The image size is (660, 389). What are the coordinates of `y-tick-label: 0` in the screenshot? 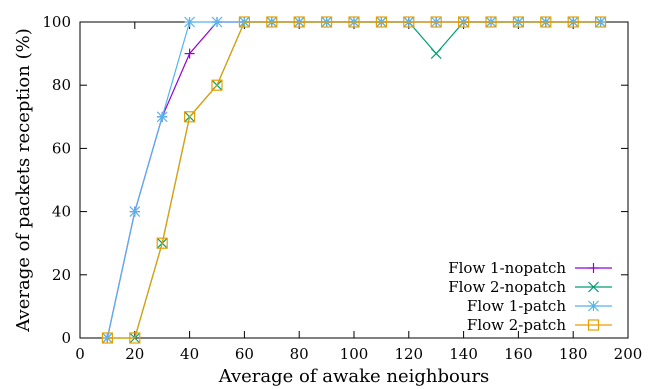 It's located at (66, 338).